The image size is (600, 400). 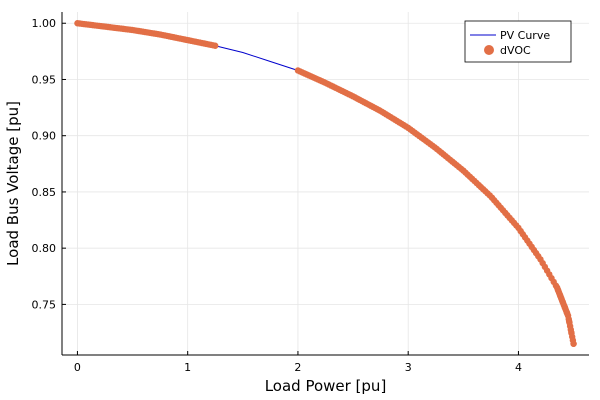 I want to click on x-tick-label: 3, so click(x=408, y=367).